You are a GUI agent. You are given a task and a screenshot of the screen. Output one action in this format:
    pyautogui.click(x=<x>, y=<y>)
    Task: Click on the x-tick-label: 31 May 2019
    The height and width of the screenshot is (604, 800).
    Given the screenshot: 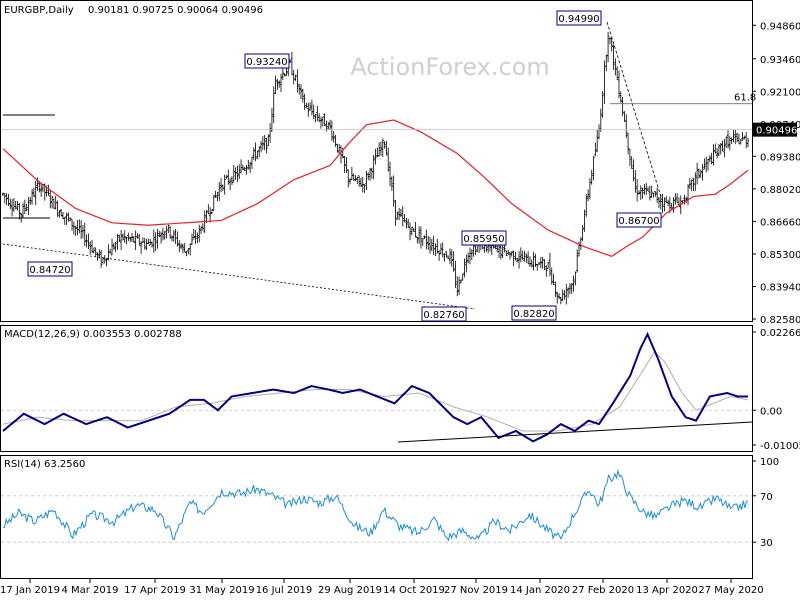 What is the action you would take?
    pyautogui.click(x=221, y=590)
    